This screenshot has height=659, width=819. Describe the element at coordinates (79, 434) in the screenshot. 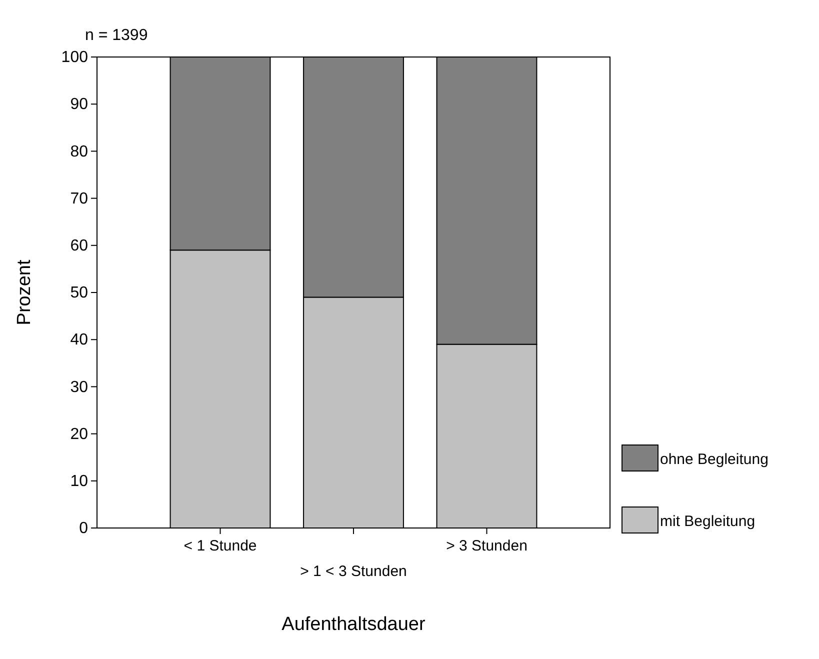

I see `y-tick-label: 20` at that location.